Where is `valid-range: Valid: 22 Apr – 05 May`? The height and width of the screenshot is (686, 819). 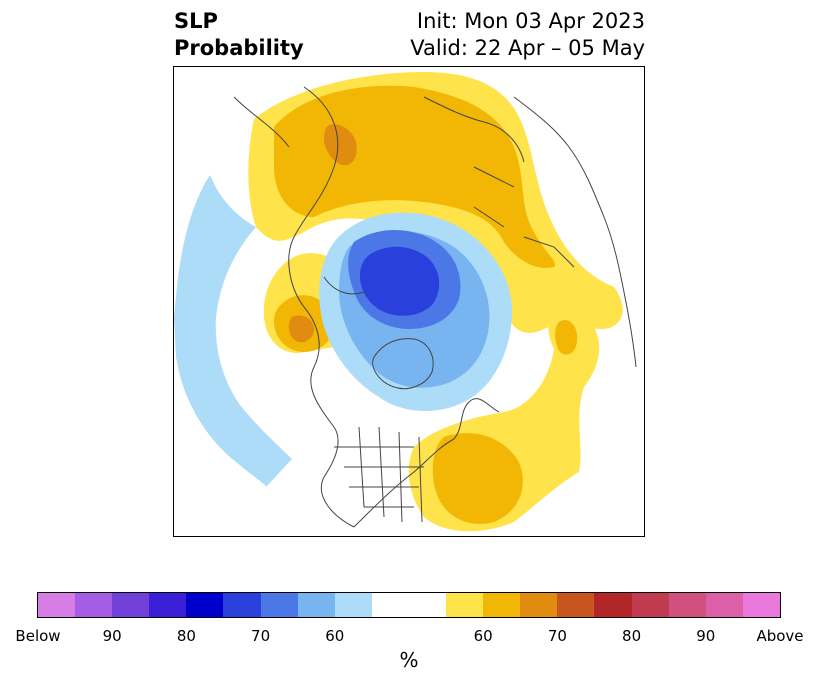 valid-range: Valid: 22 Apr – 05 May is located at coordinates (527, 48).